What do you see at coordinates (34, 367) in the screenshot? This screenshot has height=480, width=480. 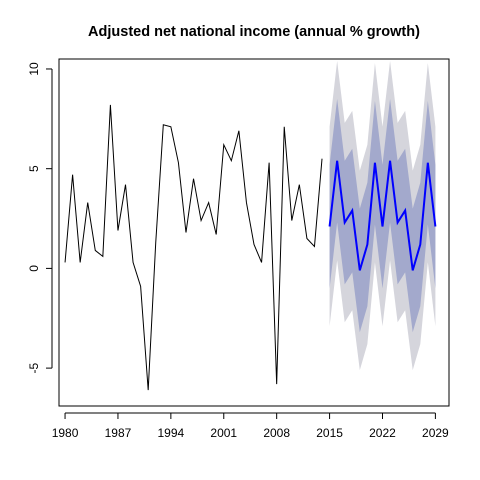 I see `y-tick-label: -5` at bounding box center [34, 367].